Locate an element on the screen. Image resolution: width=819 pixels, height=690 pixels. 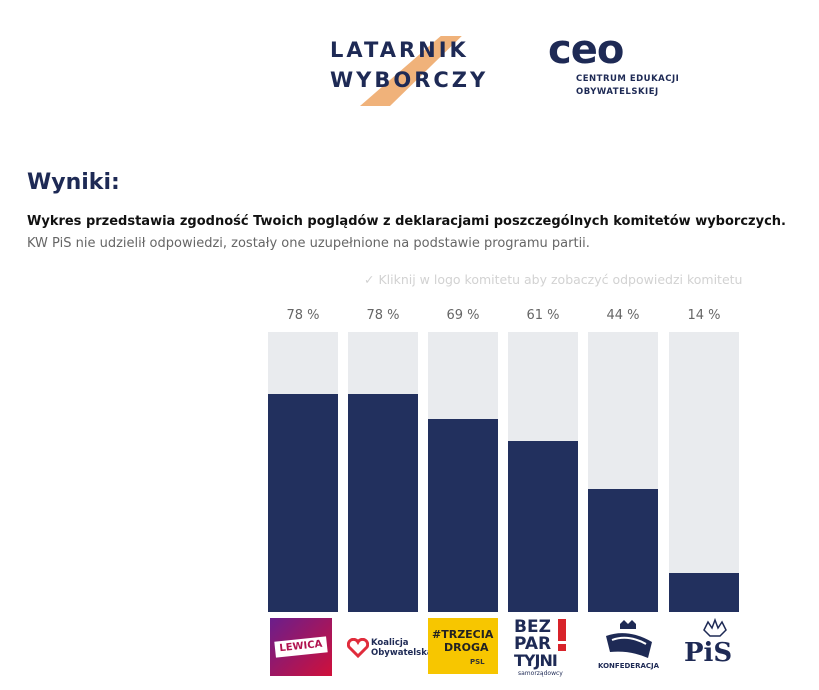
logo-konfederacja: KONFEDERACJA is located at coordinates (632, 647).